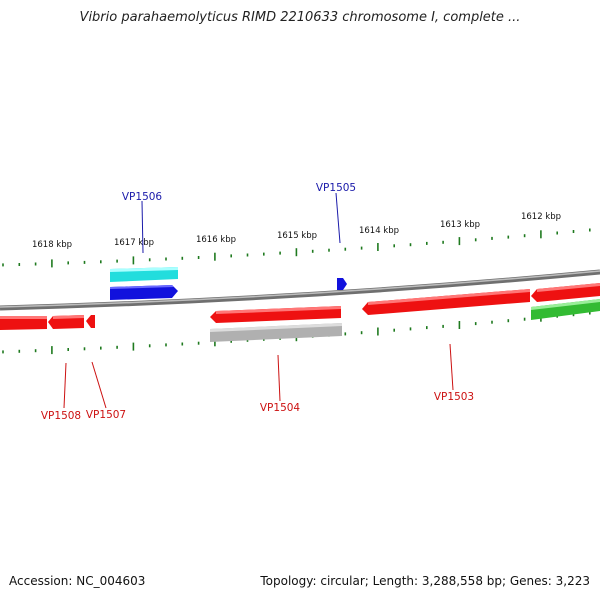 This screenshot has width=600, height=600. What do you see at coordinates (338, 218) in the screenshot?
I see `leader-vp1505` at bounding box center [338, 218].